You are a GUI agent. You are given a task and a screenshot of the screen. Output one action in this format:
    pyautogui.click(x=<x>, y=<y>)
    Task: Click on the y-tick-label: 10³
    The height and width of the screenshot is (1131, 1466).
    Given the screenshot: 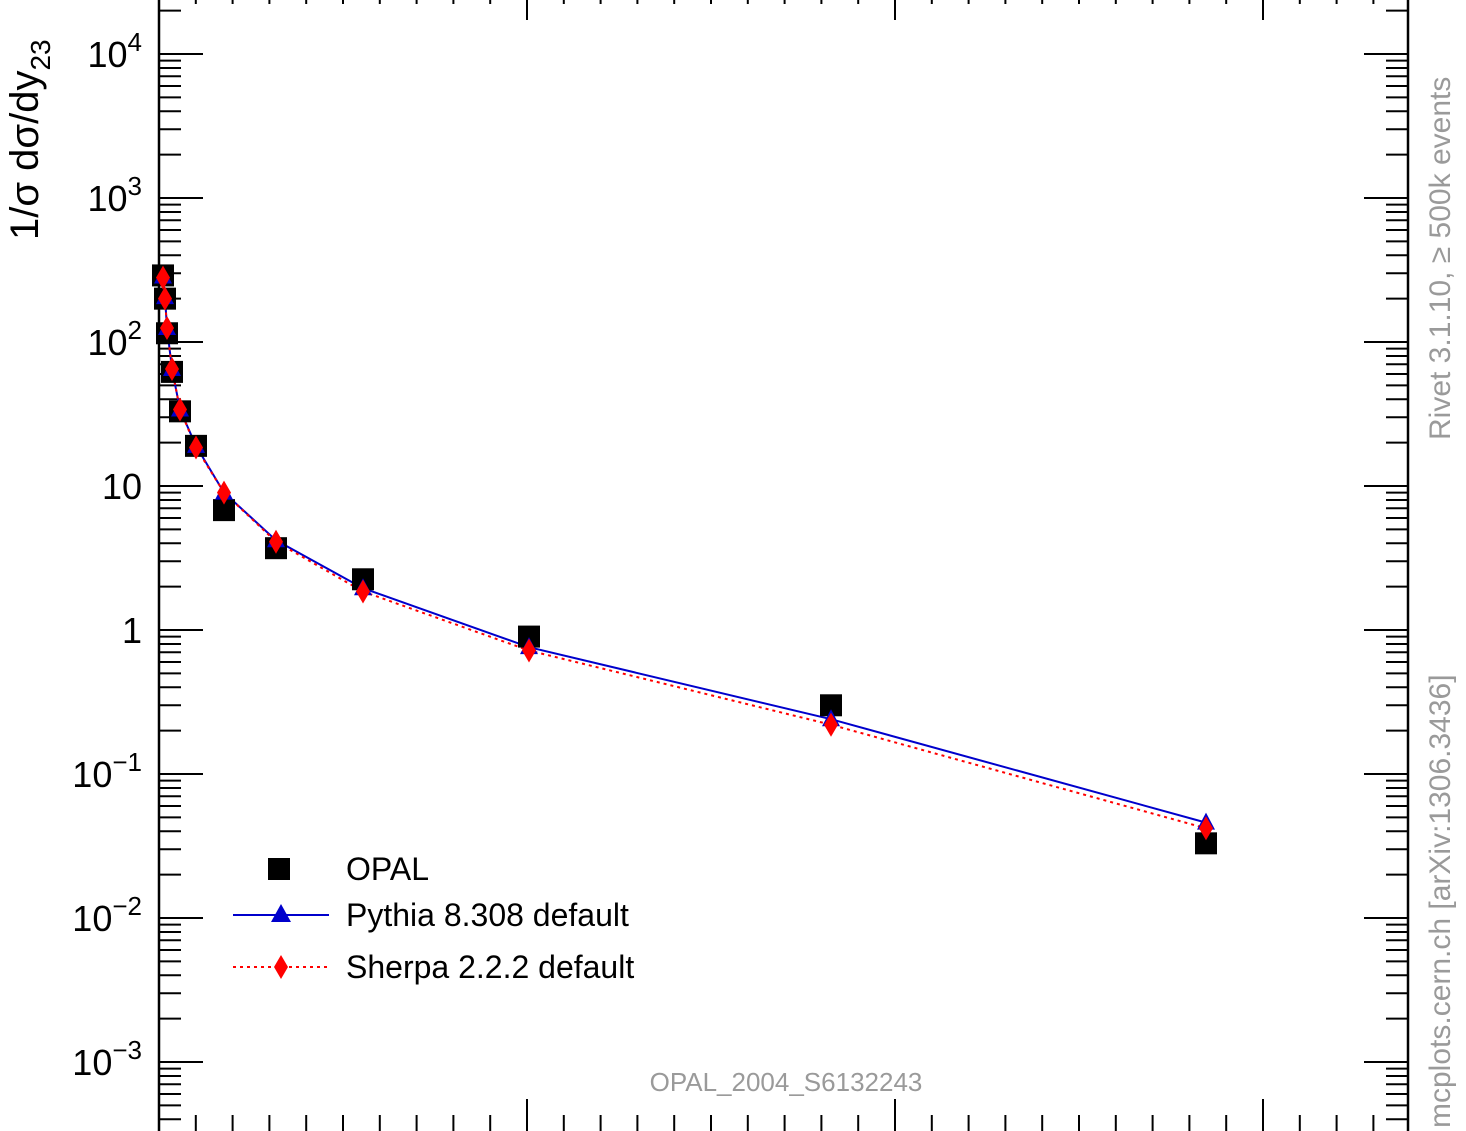 What is the action you would take?
    pyautogui.click(x=114, y=195)
    